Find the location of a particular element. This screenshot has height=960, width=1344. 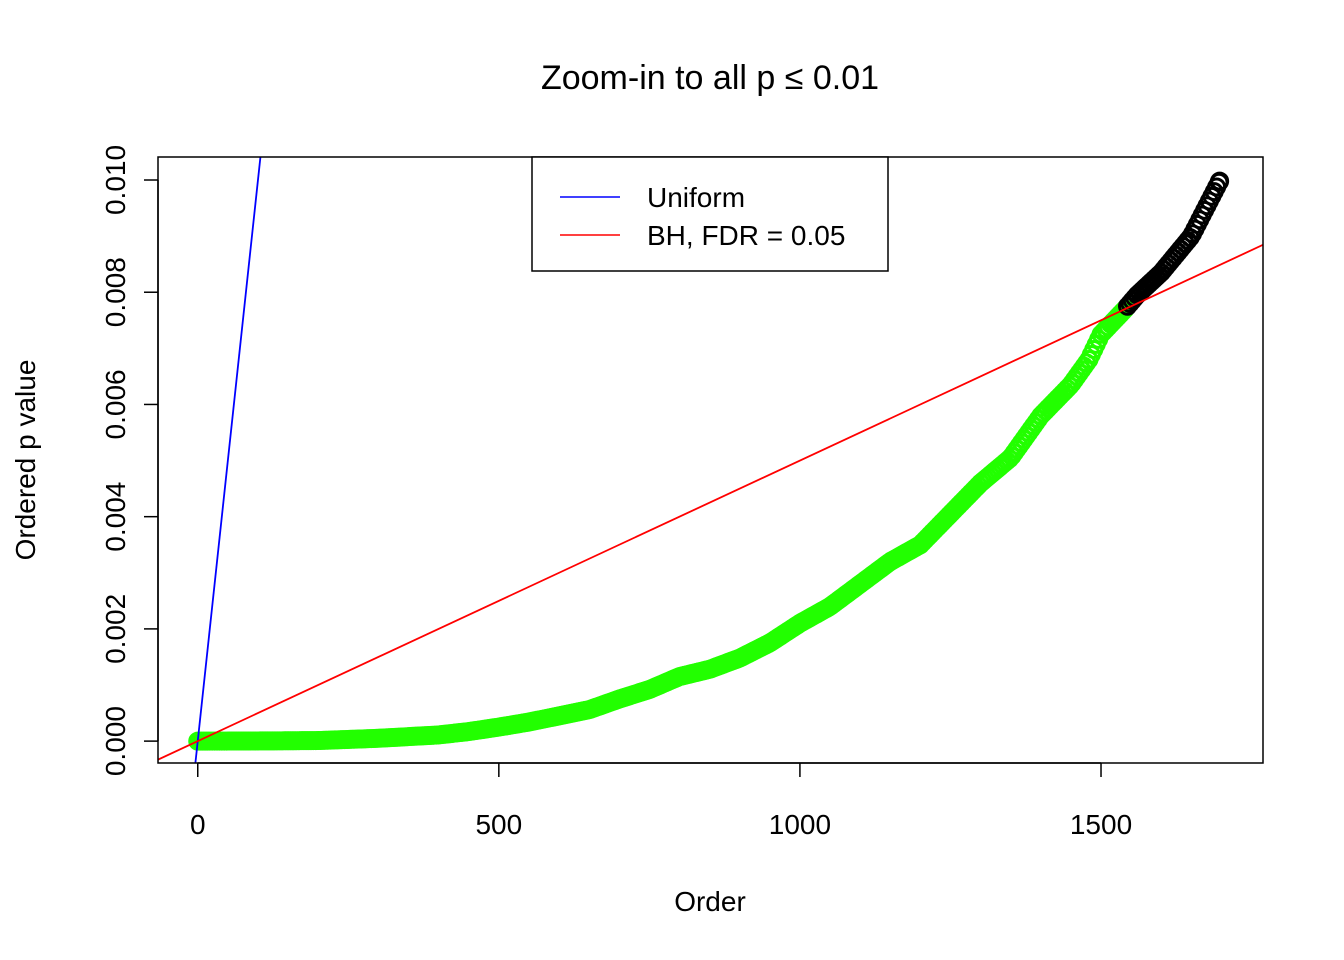

legend-label-uniform: Uniform is located at coordinates (696, 197).